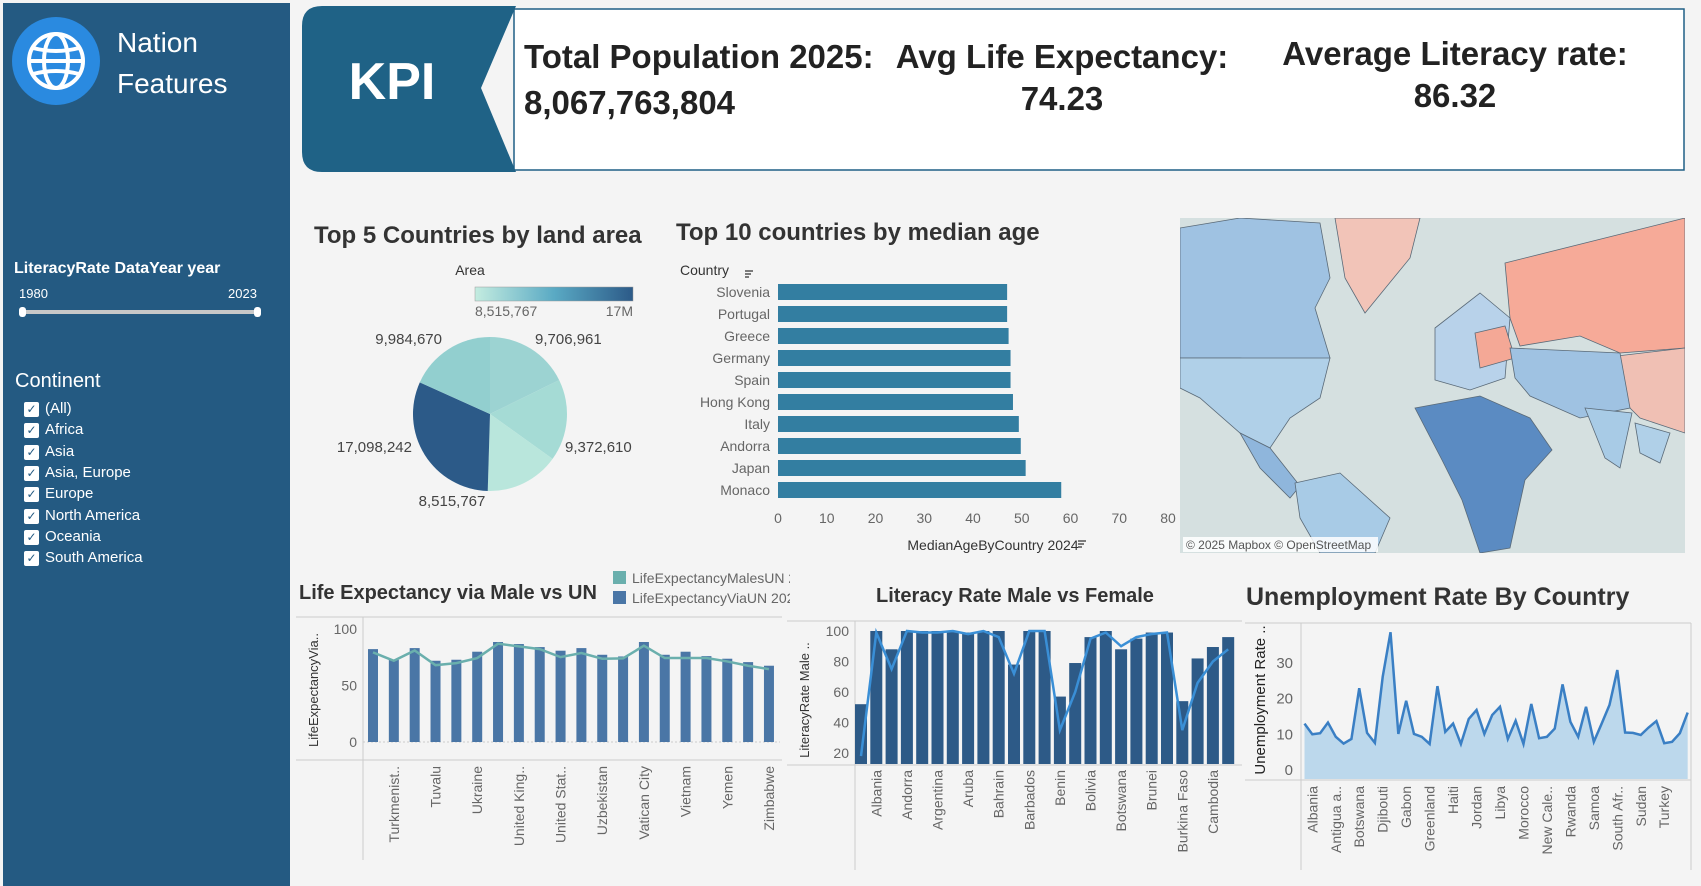  I want to click on map-region-europe, so click(1472, 341).